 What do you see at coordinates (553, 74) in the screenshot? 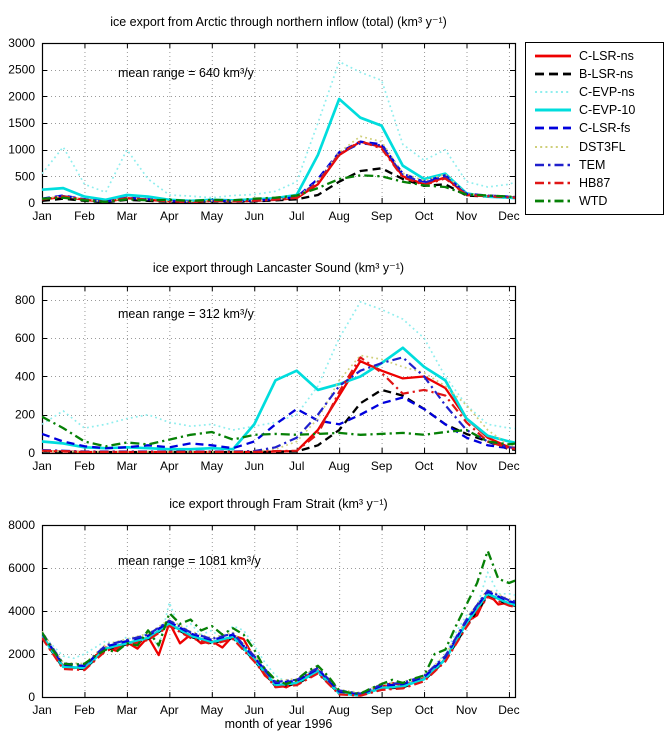
I see `legend-line-sample-B-LSR-ns` at bounding box center [553, 74].